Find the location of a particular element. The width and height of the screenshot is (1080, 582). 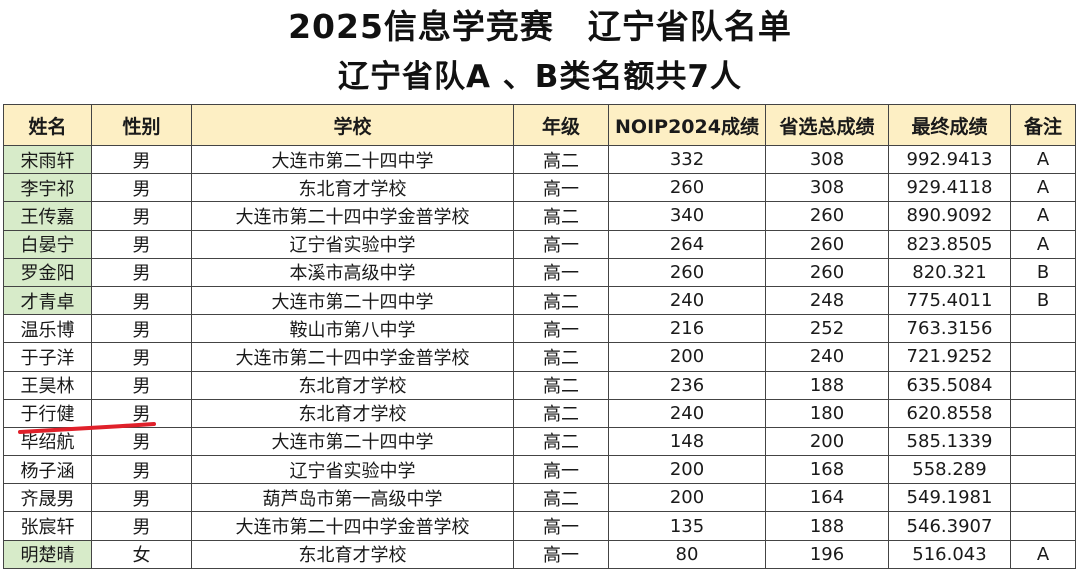

cell-provincial: 196 is located at coordinates (827, 554).